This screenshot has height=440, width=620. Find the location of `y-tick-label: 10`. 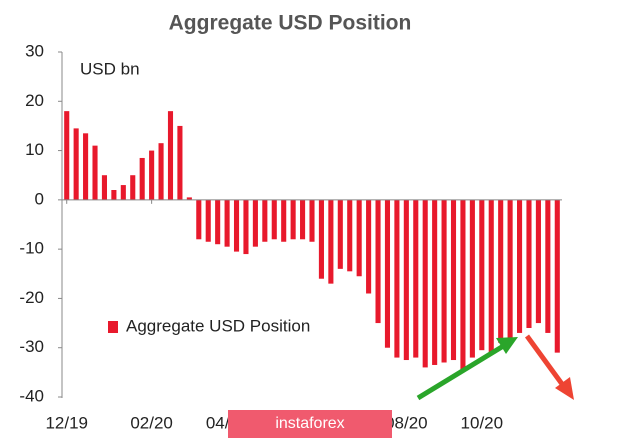

y-tick-label: 10 is located at coordinates (34, 149).